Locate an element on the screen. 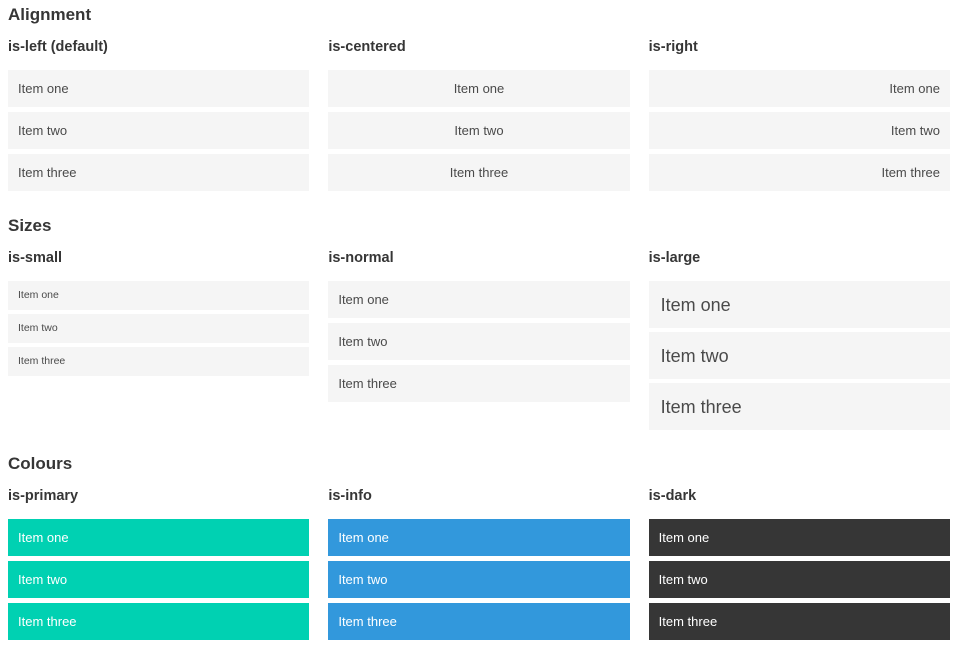 This screenshot has width=960, height=654. group-is-info: is-info Item one Item two Item three is located at coordinates (479, 566).